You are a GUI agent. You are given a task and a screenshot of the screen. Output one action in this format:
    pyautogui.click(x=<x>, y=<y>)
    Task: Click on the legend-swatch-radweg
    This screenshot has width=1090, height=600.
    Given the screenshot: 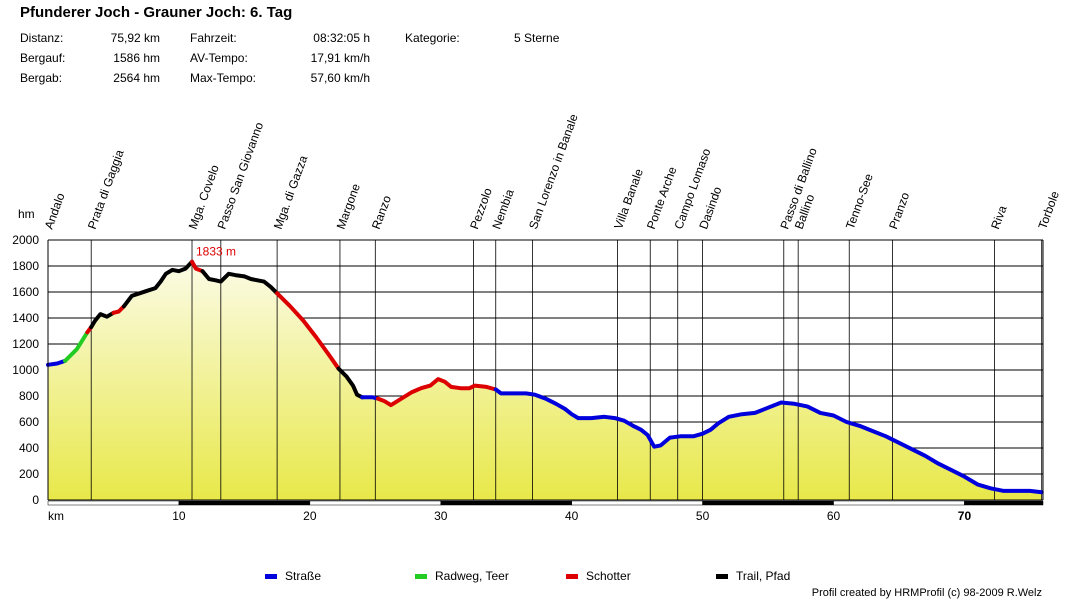 What is the action you would take?
    pyautogui.click(x=421, y=576)
    